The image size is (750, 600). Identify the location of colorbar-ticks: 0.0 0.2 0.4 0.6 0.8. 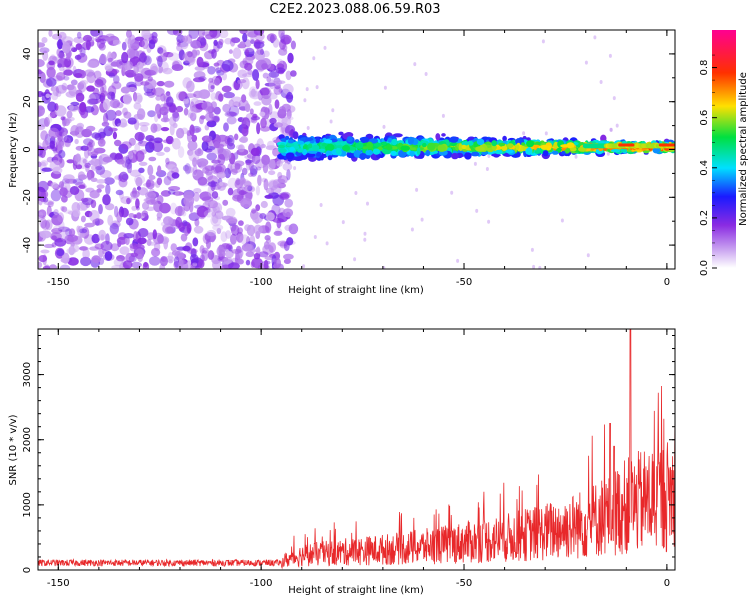
(708, 165).